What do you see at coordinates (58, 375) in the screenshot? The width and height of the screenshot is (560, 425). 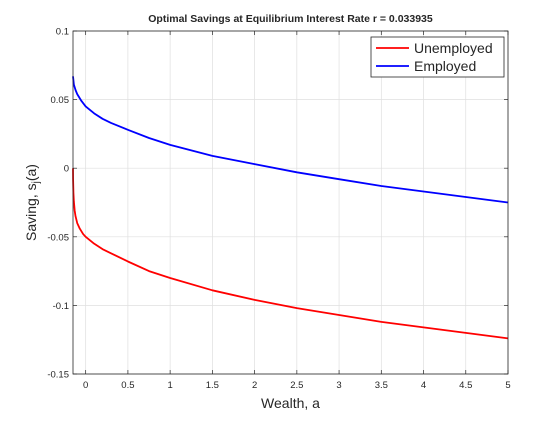 I see `y-tick-label: -0.15` at bounding box center [58, 375].